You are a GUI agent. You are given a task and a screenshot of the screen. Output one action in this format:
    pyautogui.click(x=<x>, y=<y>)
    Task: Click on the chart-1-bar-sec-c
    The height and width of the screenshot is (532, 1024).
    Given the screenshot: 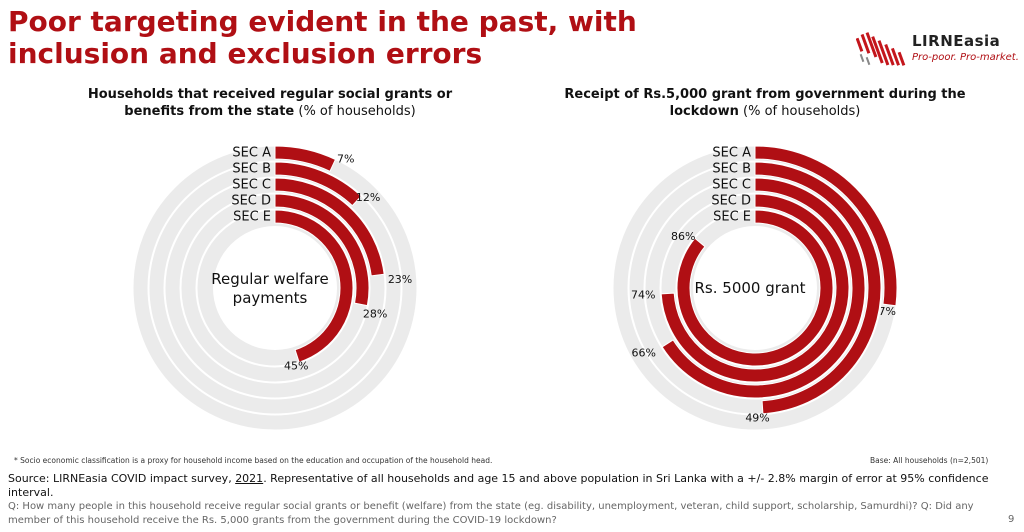 What is the action you would take?
    pyautogui.click(x=329, y=227)
    